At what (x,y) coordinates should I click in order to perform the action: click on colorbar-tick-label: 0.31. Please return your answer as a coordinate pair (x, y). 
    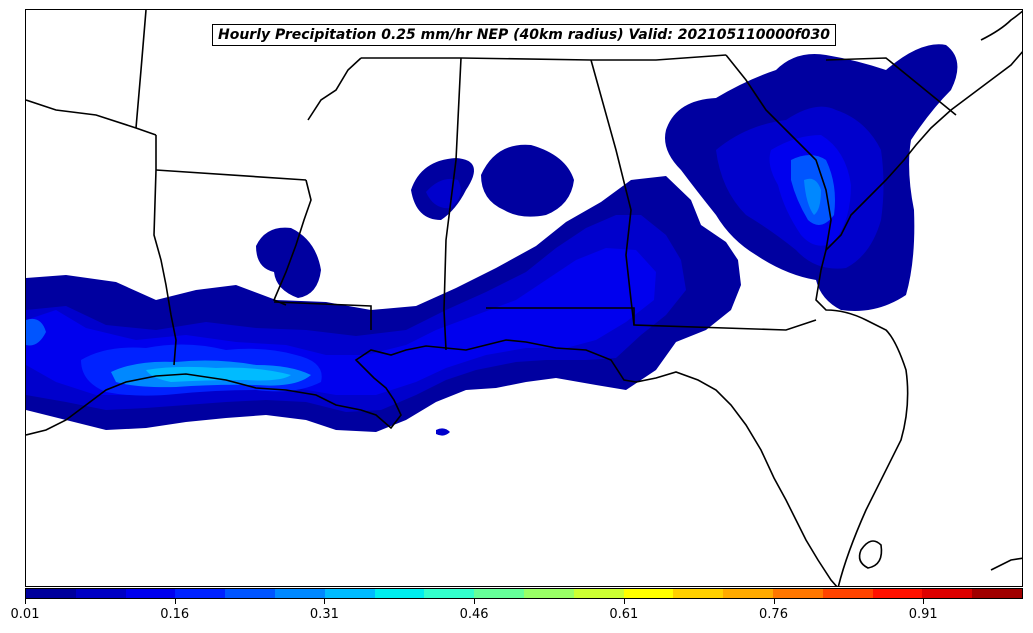
    Looking at the image, I should click on (324, 614).